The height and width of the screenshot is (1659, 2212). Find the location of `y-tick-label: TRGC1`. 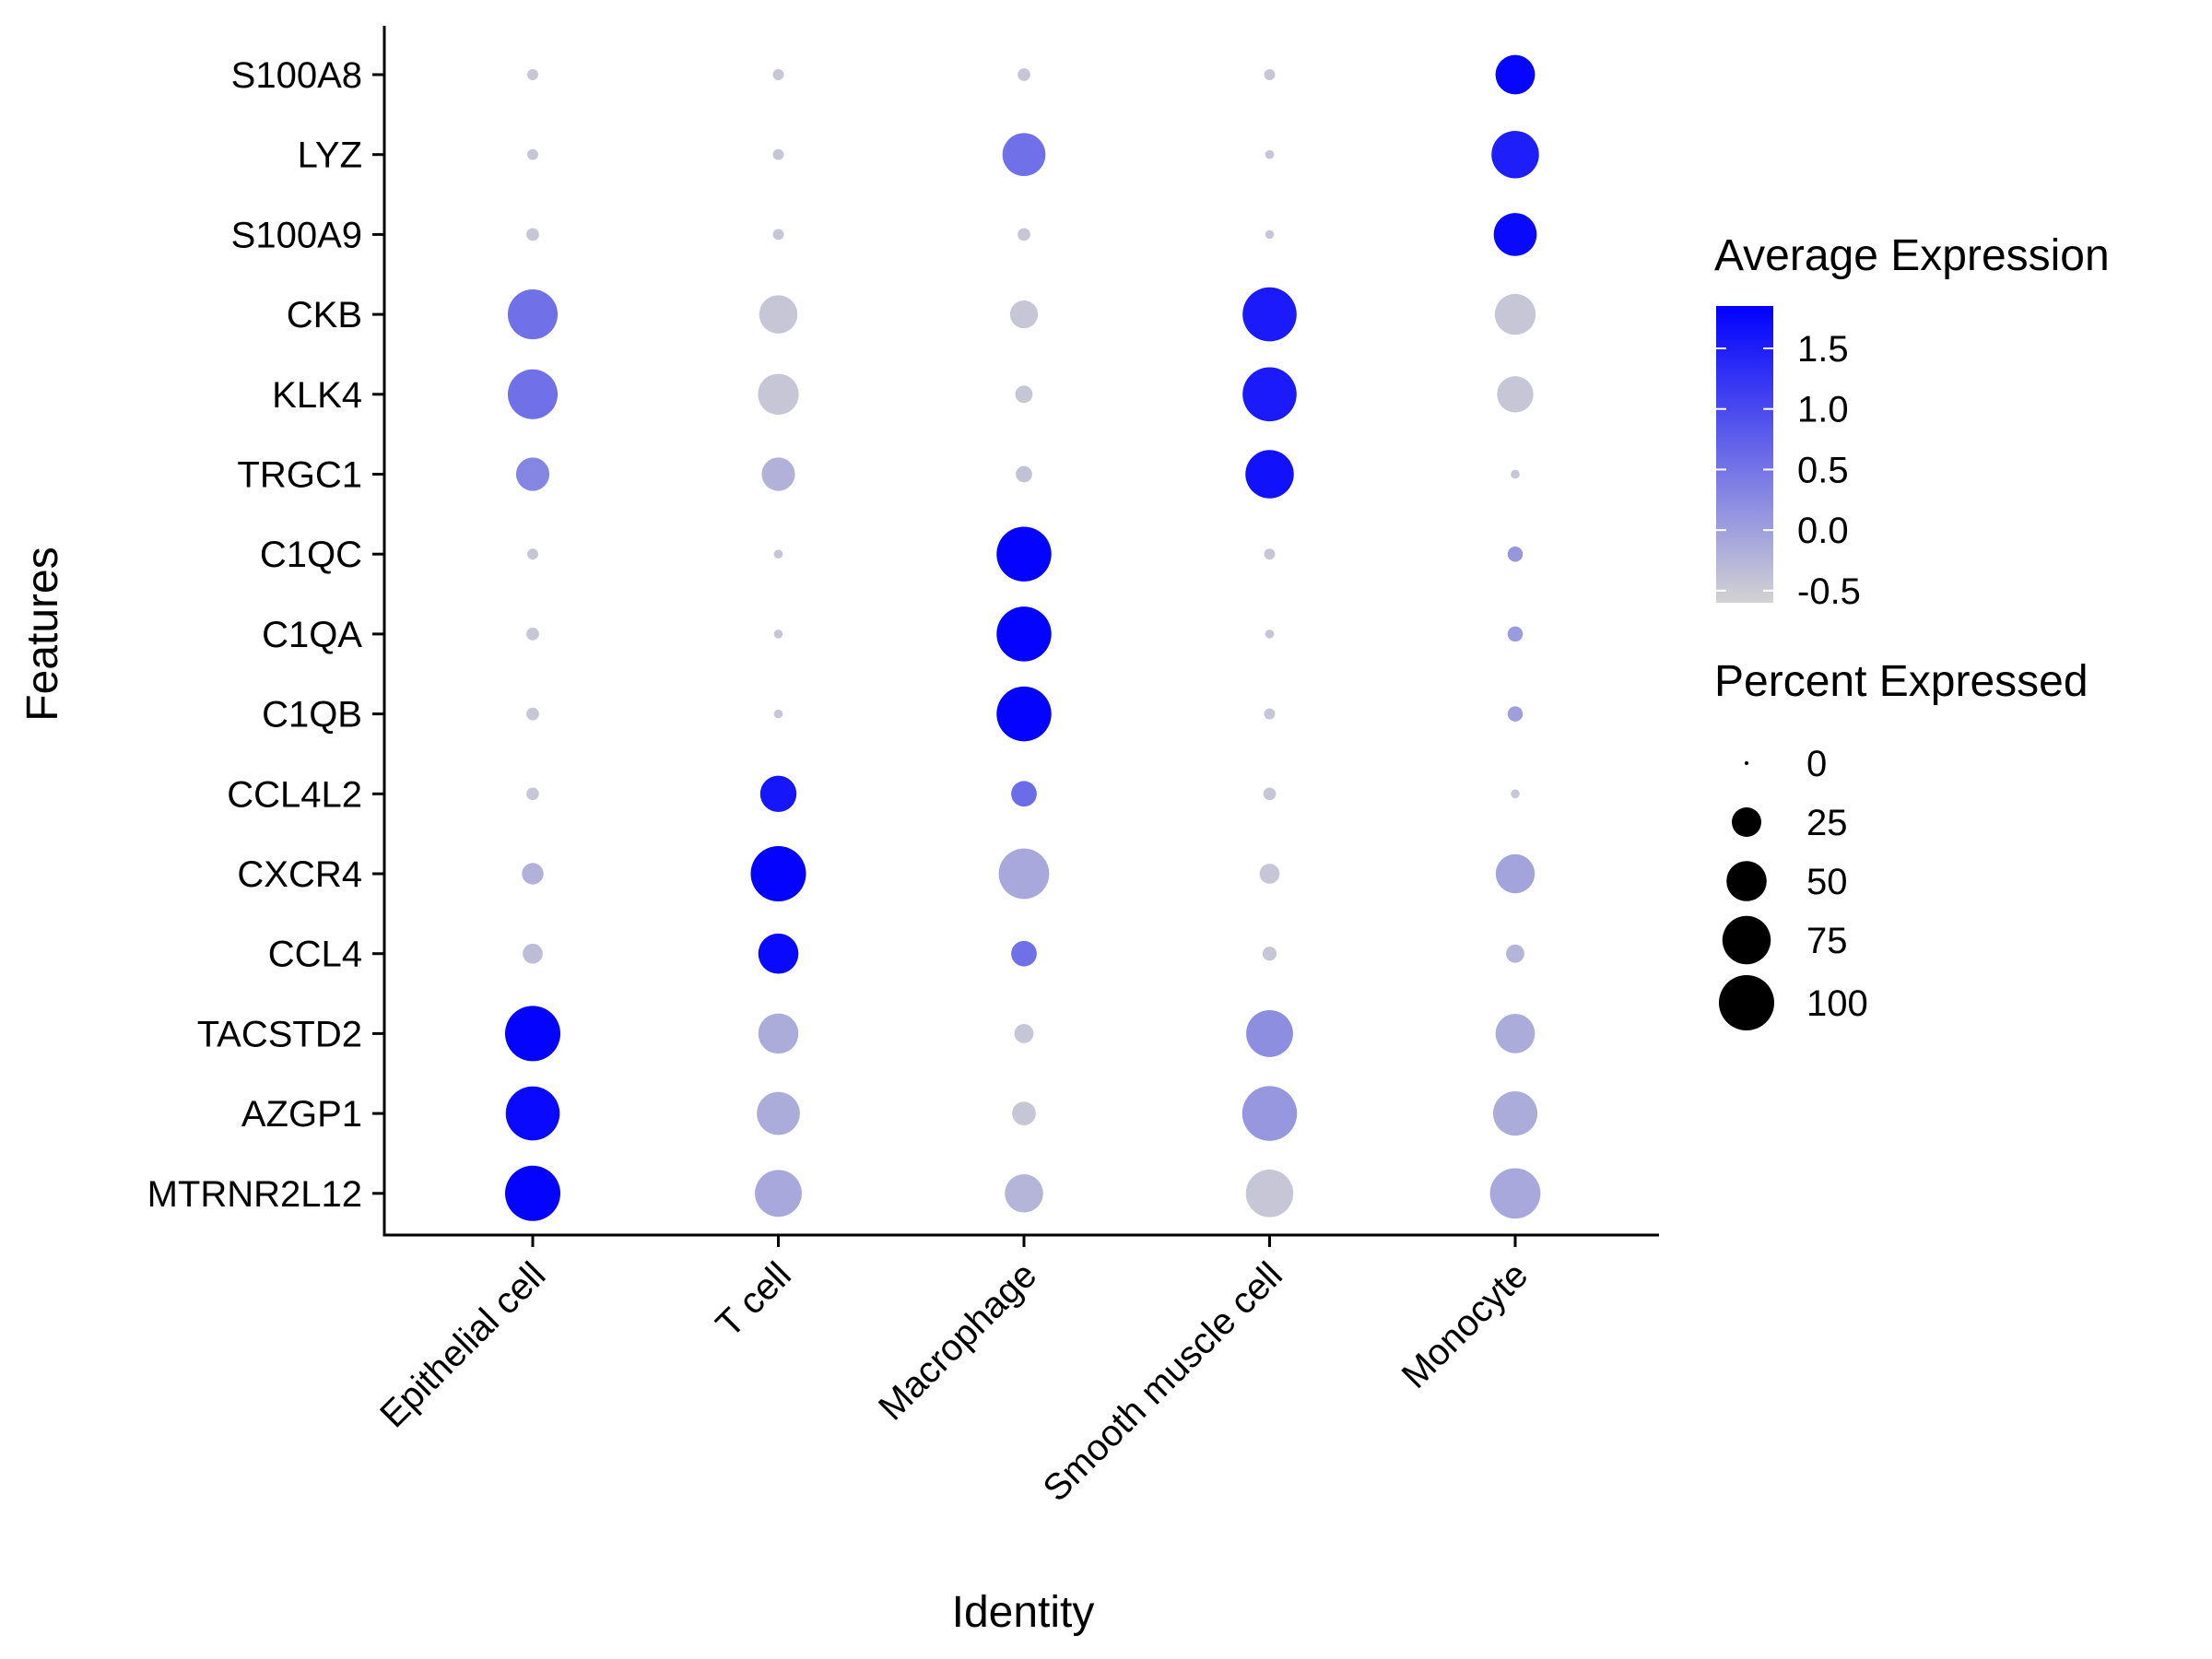

y-tick-label: TRGC1 is located at coordinates (299, 475).